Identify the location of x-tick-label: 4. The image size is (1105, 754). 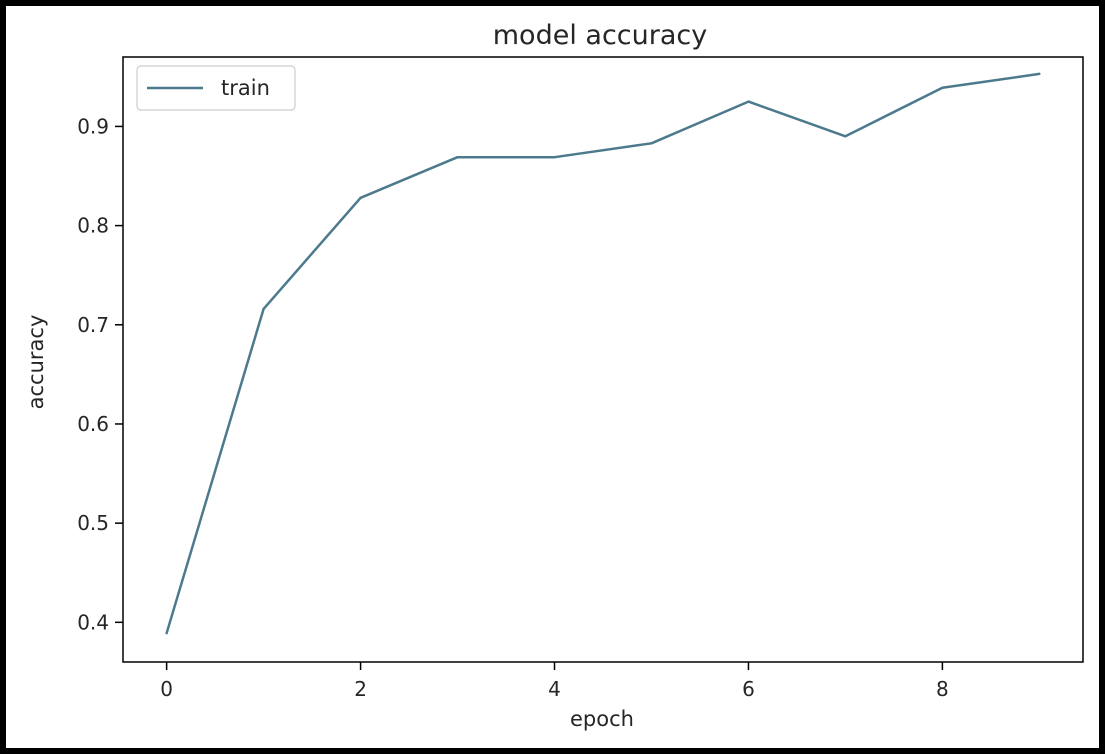
(554, 689).